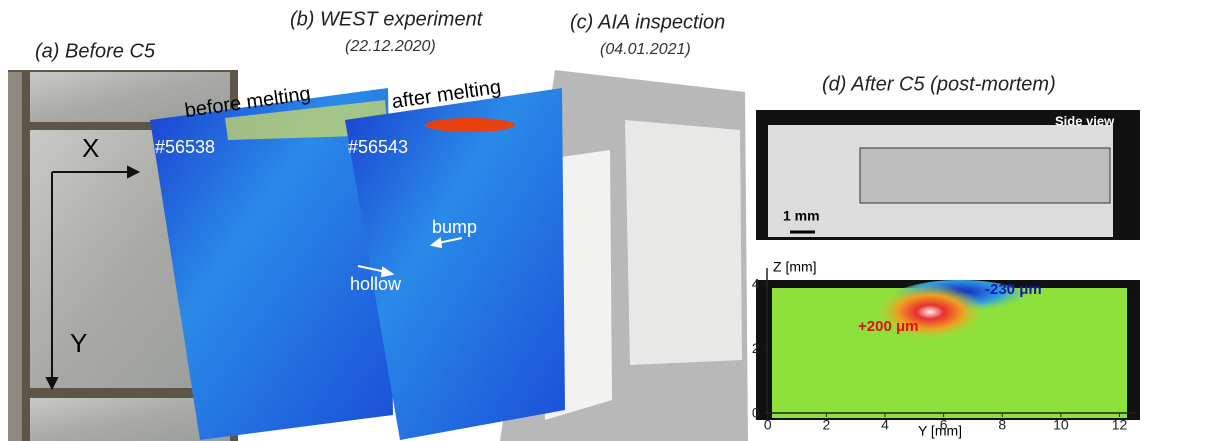 Image resolution: width=1213 pixels, height=441 pixels. What do you see at coordinates (950, 341) in the screenshot?
I see `profile-axes` at bounding box center [950, 341].